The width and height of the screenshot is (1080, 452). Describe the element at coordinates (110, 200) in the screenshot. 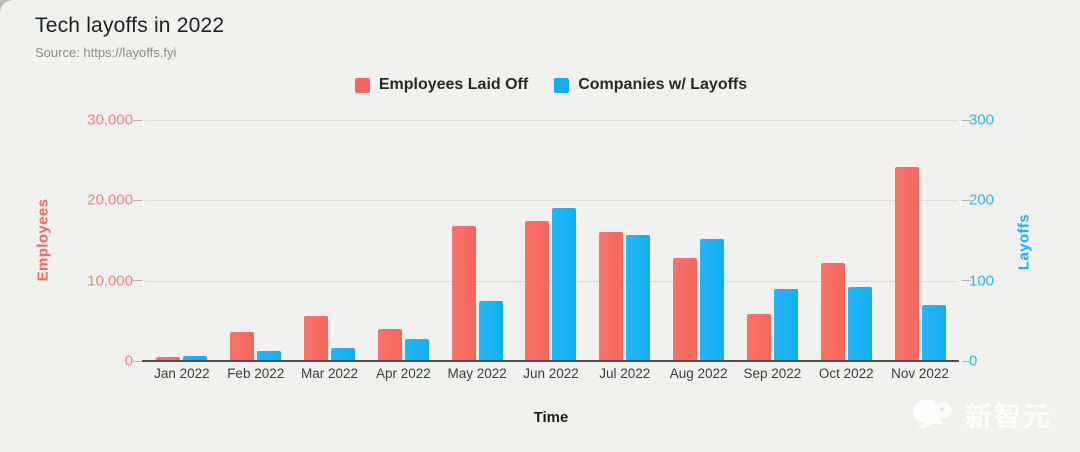

I see `y-tick-label-left: 20,000` at that location.